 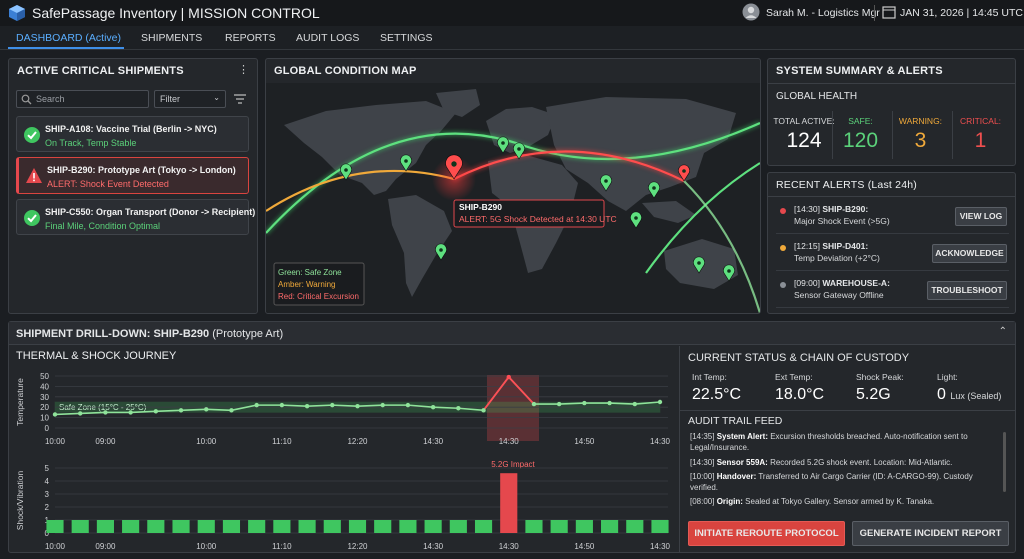 What do you see at coordinates (766, 533) in the screenshot?
I see `reroute-button: INITIATE REROUTE PROTOCOL` at bounding box center [766, 533].